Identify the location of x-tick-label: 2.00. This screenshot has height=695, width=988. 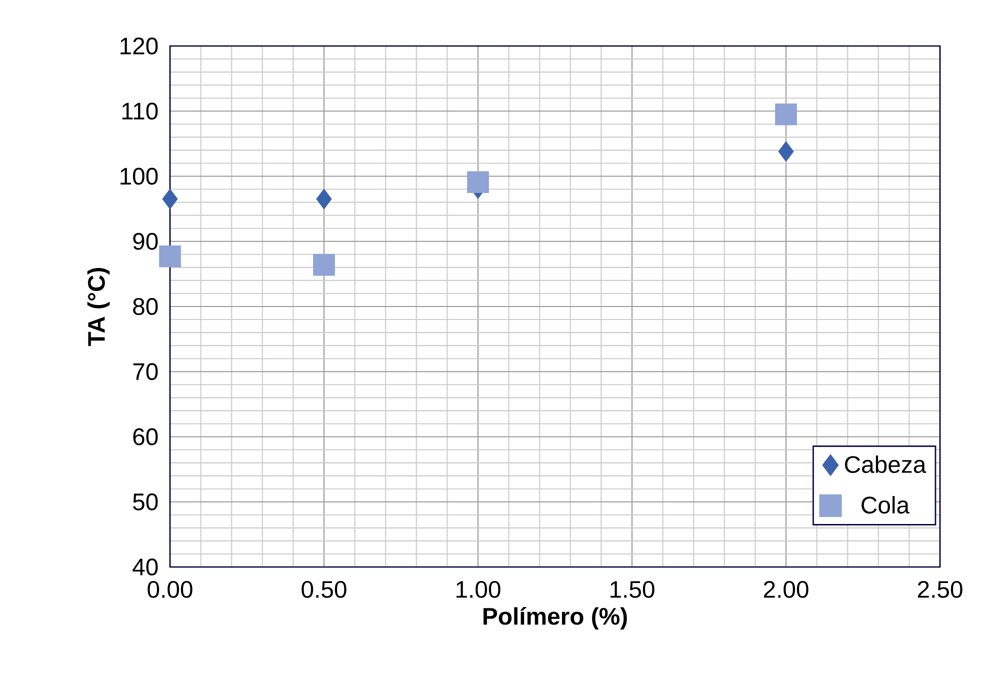
(786, 589).